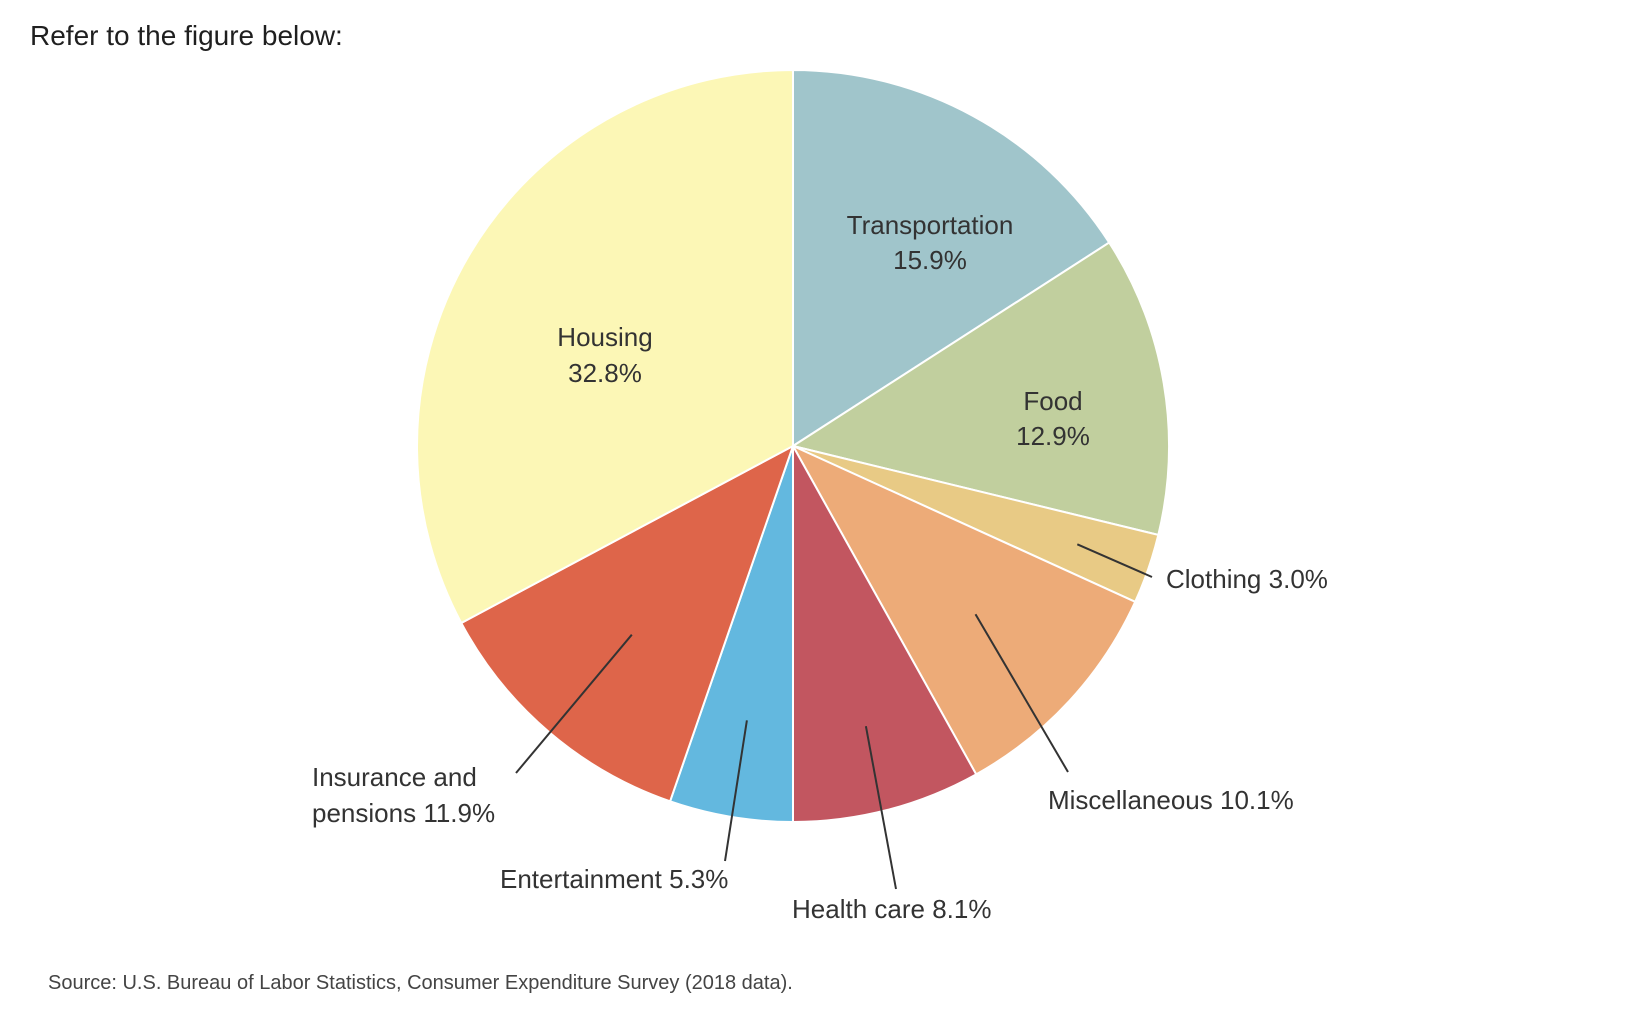 The height and width of the screenshot is (1036, 1646). What do you see at coordinates (736, 791) in the screenshot?
I see `leader-line-entertainment` at bounding box center [736, 791].